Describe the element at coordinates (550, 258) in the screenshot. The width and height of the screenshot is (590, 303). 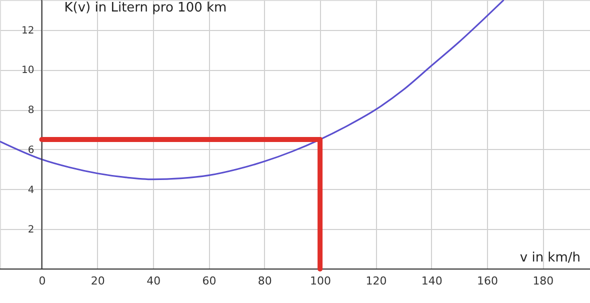
I see `x-axis-title: v in km/h` at that location.